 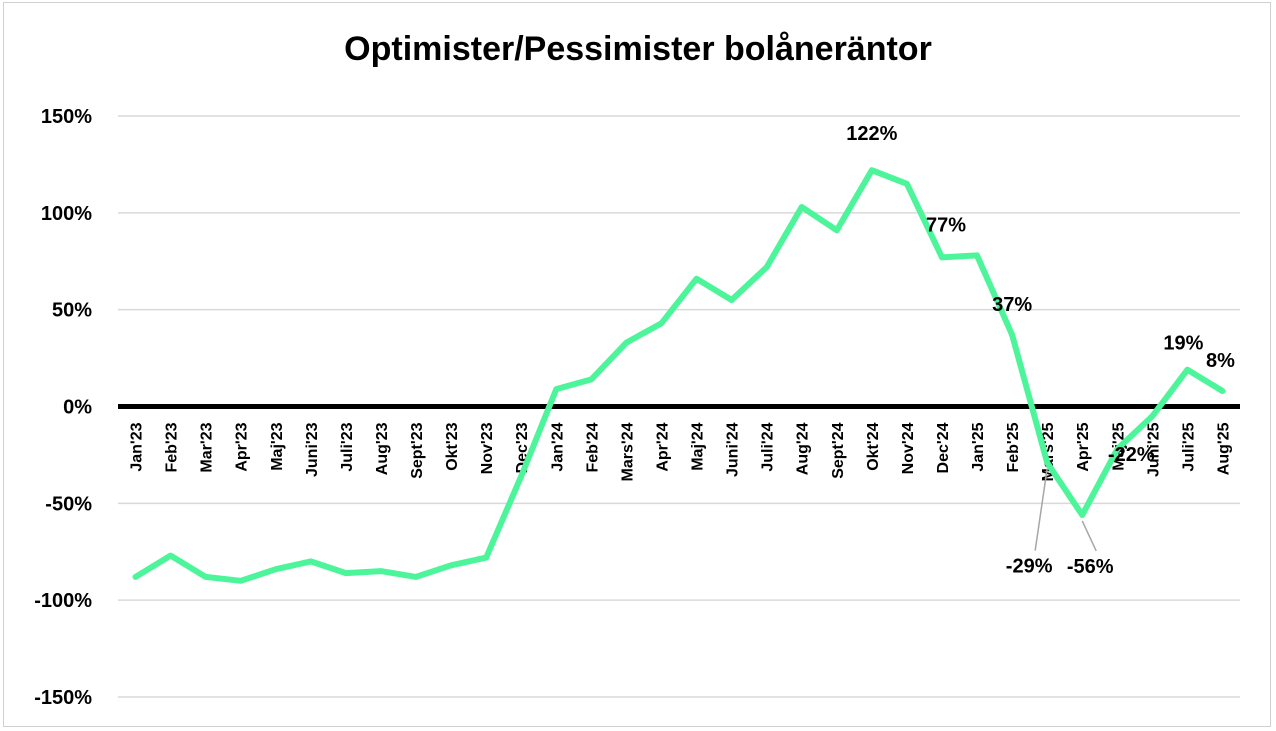 I want to click on x-tick-label: Aug'25, so click(x=1223, y=448).